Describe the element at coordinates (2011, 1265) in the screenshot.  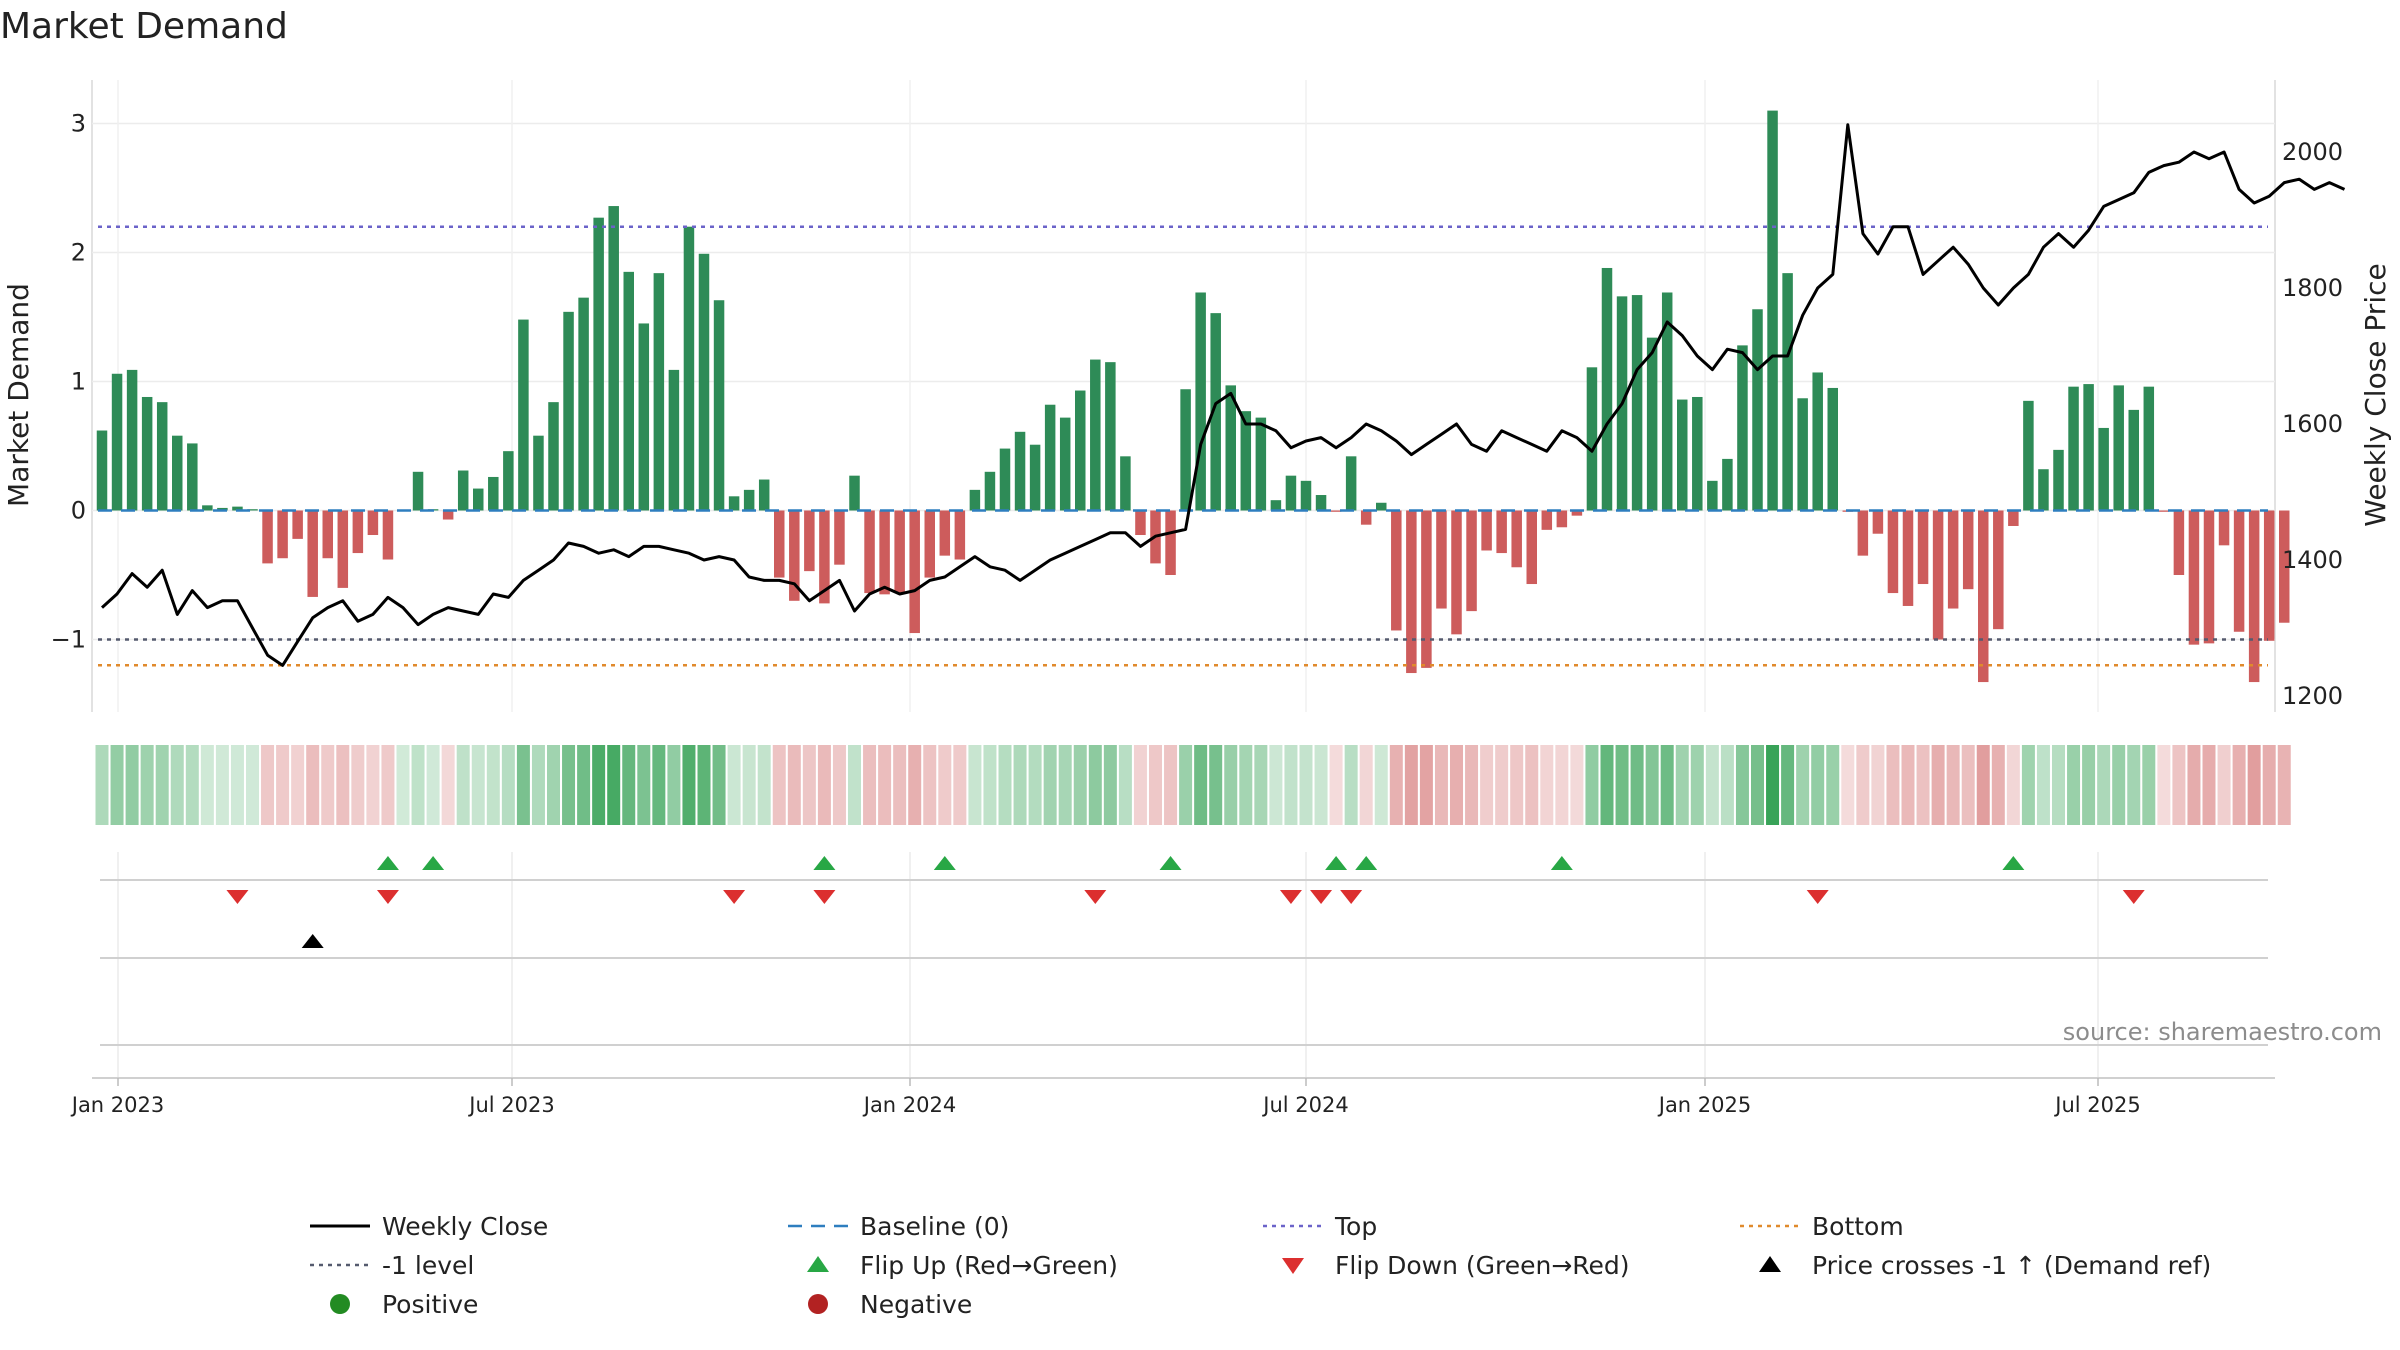
I see `legend-label: Price crosses -1 ↑ (Demand ref)` at that location.